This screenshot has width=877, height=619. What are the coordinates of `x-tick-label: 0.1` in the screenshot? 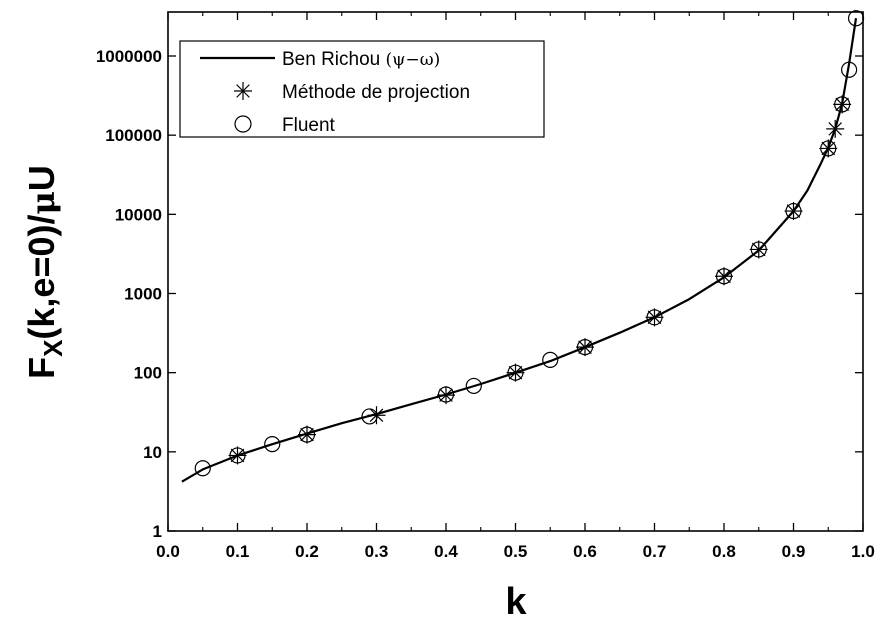 It's located at (238, 551).